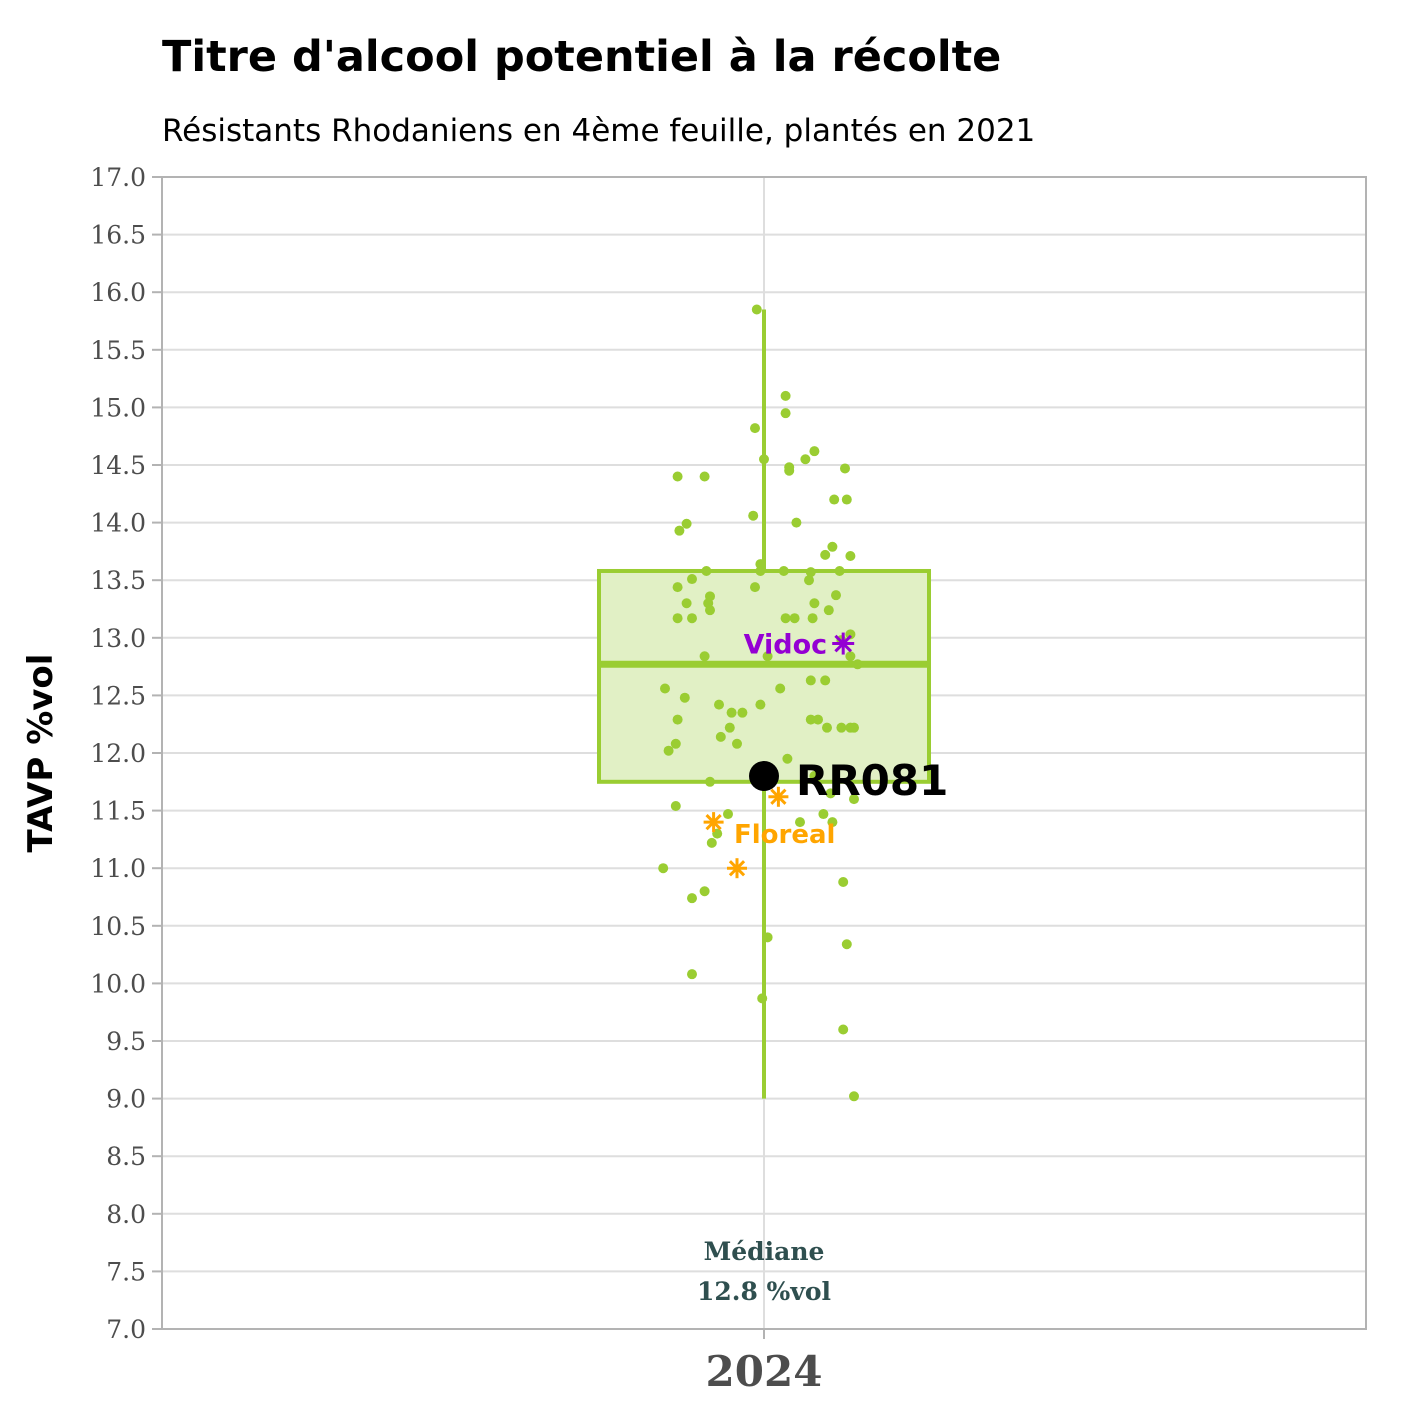  I want to click on y-tick-label: 15.0, so click(118, 407).